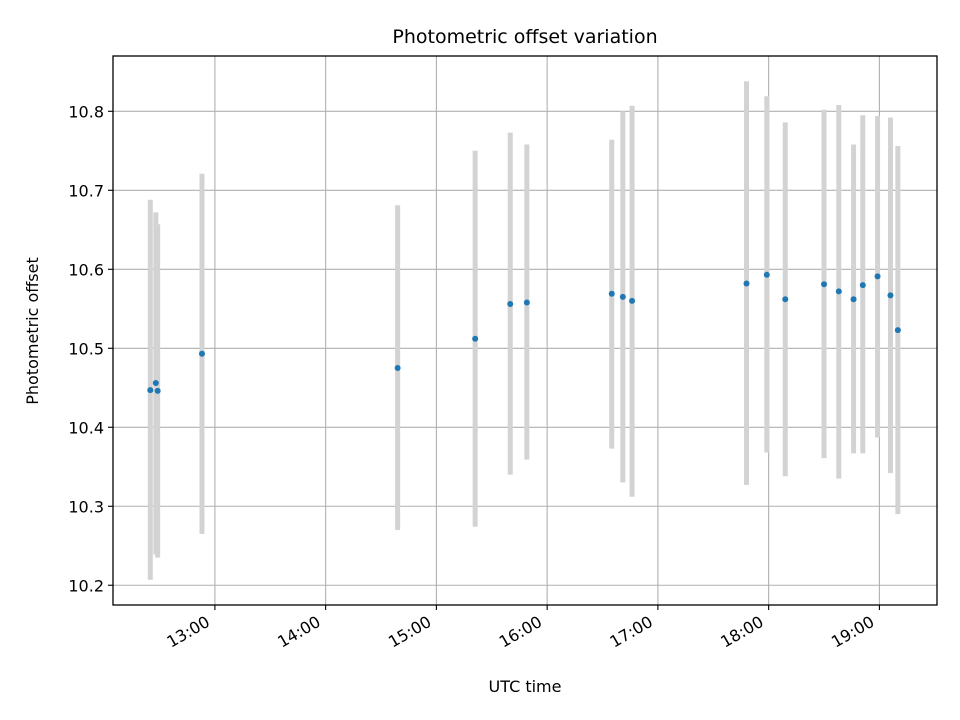 The width and height of the screenshot is (960, 720). Describe the element at coordinates (32, 331) in the screenshot. I see `y-axis-title: Photometric offset` at that location.